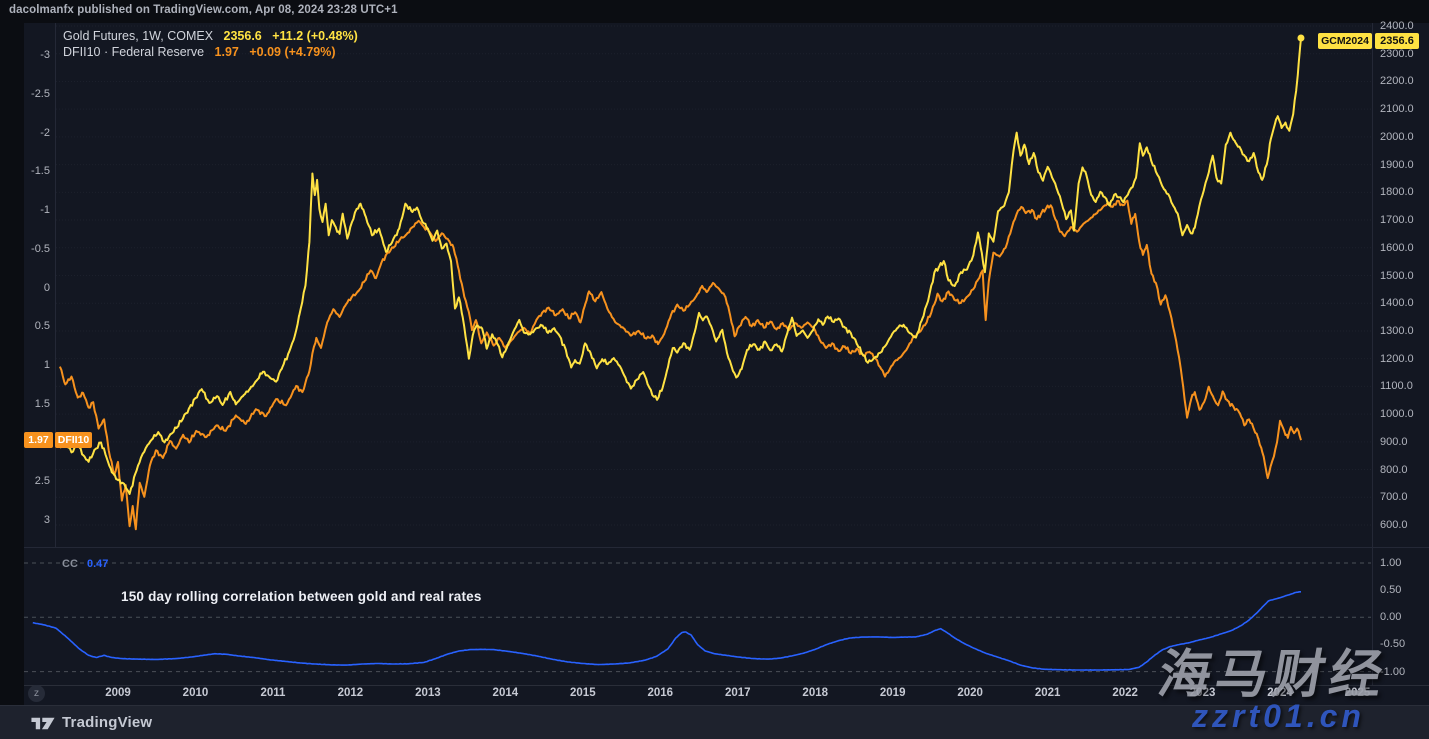 This screenshot has height=739, width=1429. I want to click on time-scale-tick: 2019, so click(892, 693).